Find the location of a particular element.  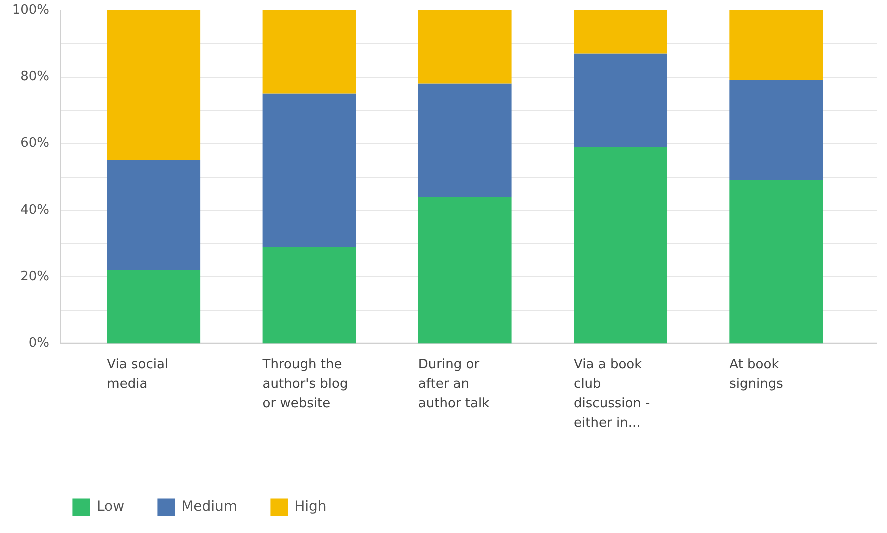

legend-label: Medium is located at coordinates (210, 507).